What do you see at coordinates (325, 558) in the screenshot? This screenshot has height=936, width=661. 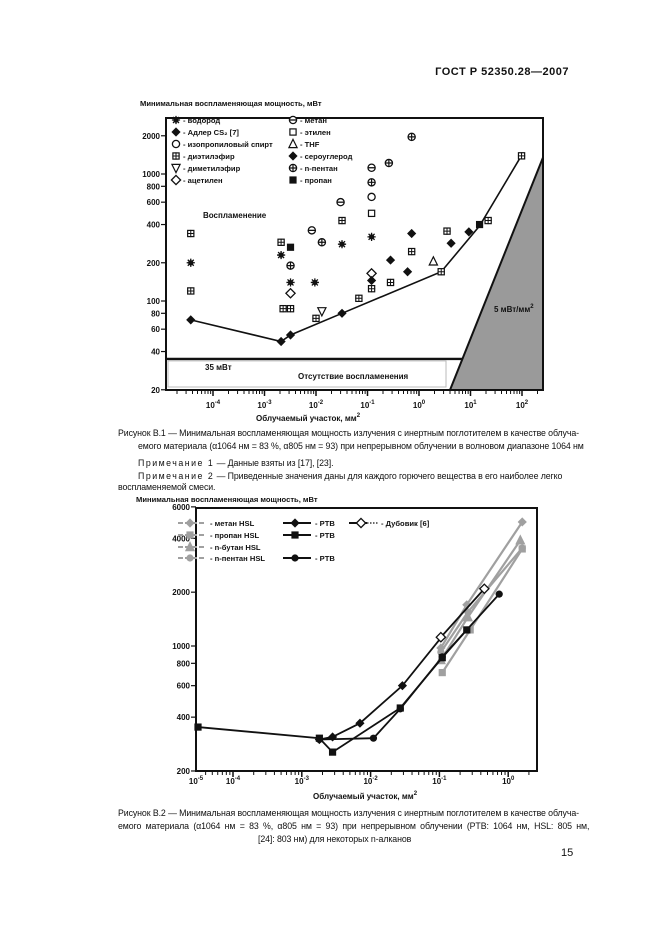 I see `legend-label: - PTB` at bounding box center [325, 558].